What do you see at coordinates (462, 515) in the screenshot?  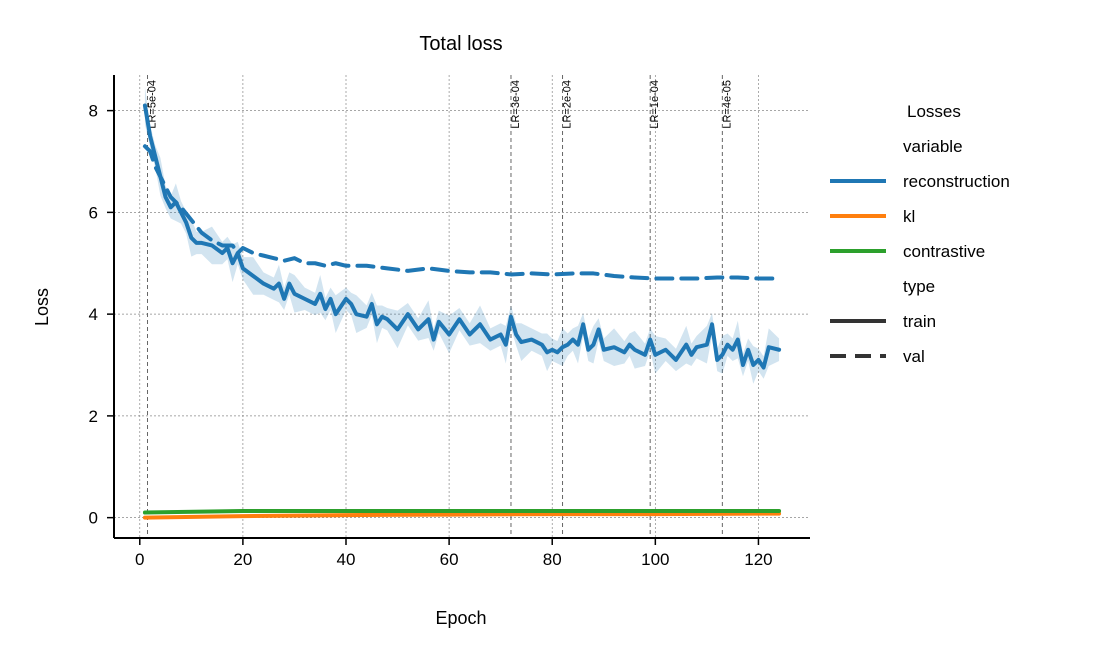 I see `kl-train-line` at bounding box center [462, 515].